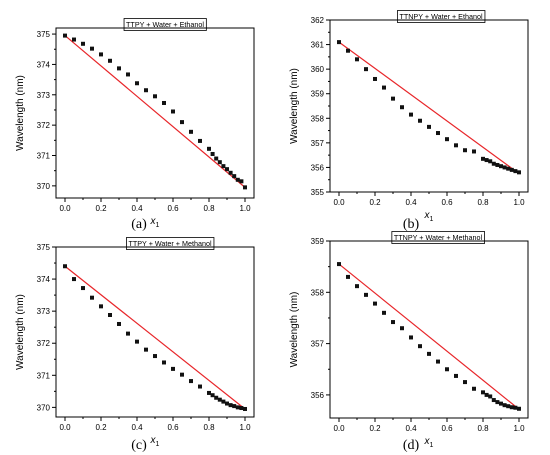 This screenshot has height=455, width=550. I want to click on panel-label: (d), so click(411, 445).